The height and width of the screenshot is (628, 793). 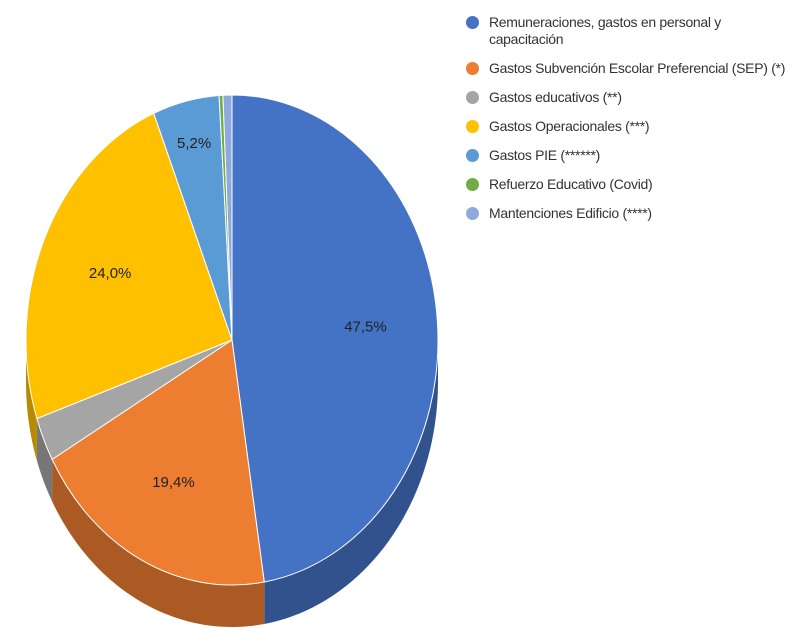 I want to click on data-label: 5,2%, so click(x=194, y=143).